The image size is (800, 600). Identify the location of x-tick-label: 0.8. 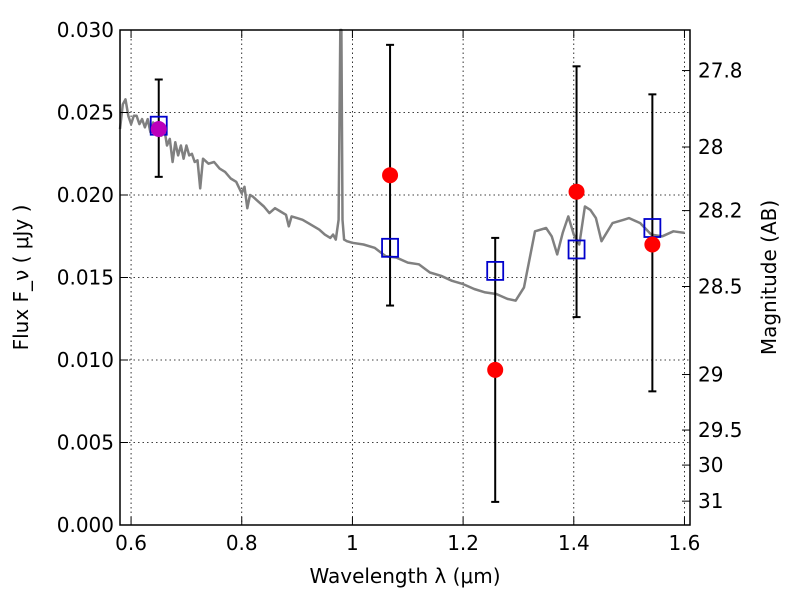
(242, 543).